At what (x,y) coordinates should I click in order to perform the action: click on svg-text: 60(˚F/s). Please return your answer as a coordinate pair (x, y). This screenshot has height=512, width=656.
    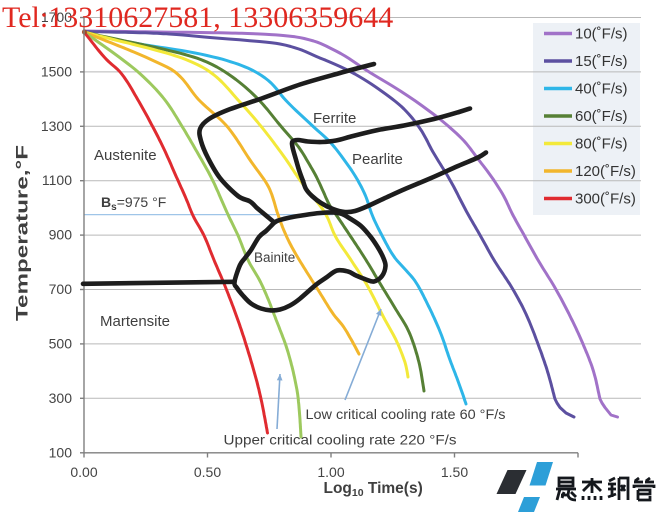
    Looking at the image, I should click on (601, 116).